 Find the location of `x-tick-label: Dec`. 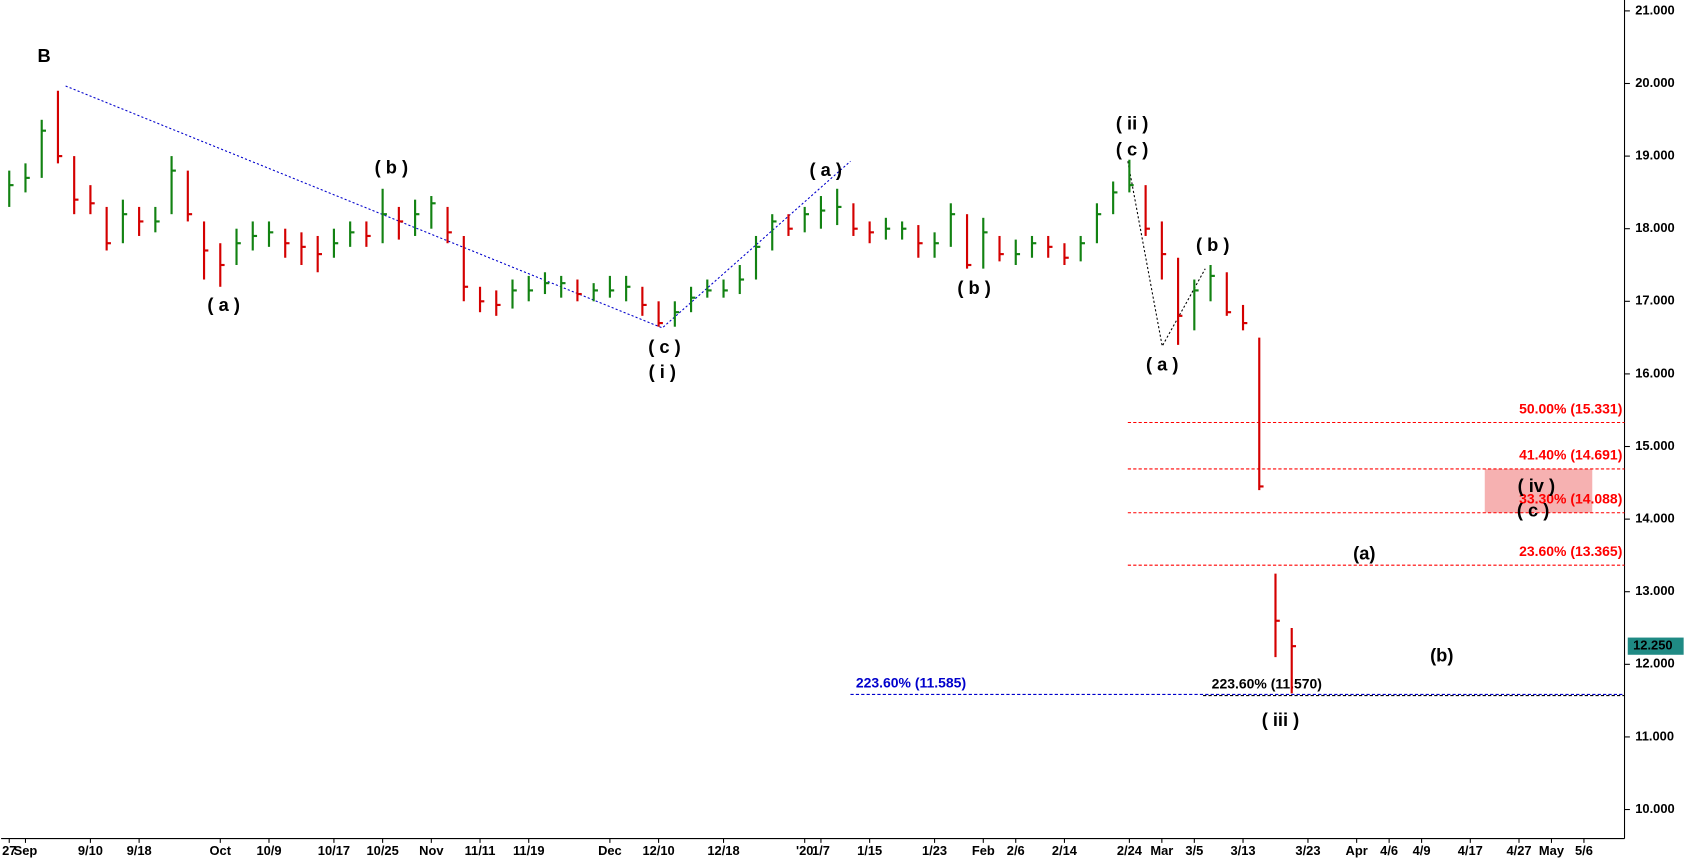

x-tick-label: Dec is located at coordinates (610, 850).